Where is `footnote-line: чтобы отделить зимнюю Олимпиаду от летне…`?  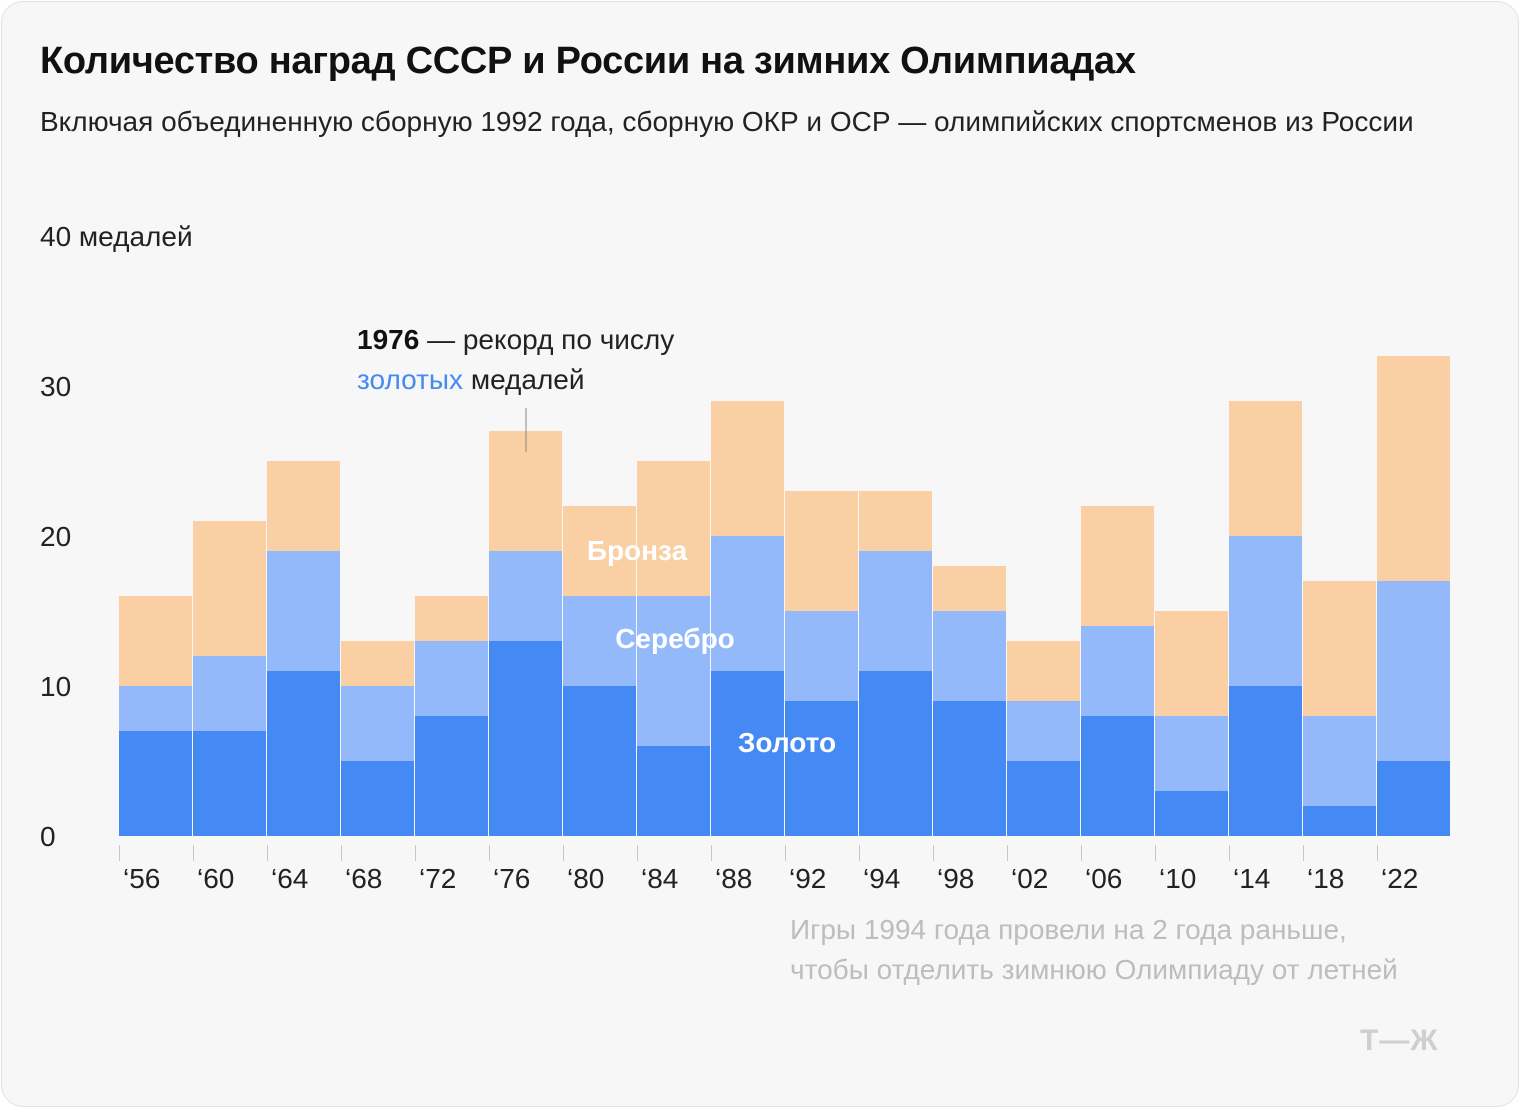
footnote-line: чтобы отделить зимнюю Олимпиаду от летне… is located at coordinates (1094, 969).